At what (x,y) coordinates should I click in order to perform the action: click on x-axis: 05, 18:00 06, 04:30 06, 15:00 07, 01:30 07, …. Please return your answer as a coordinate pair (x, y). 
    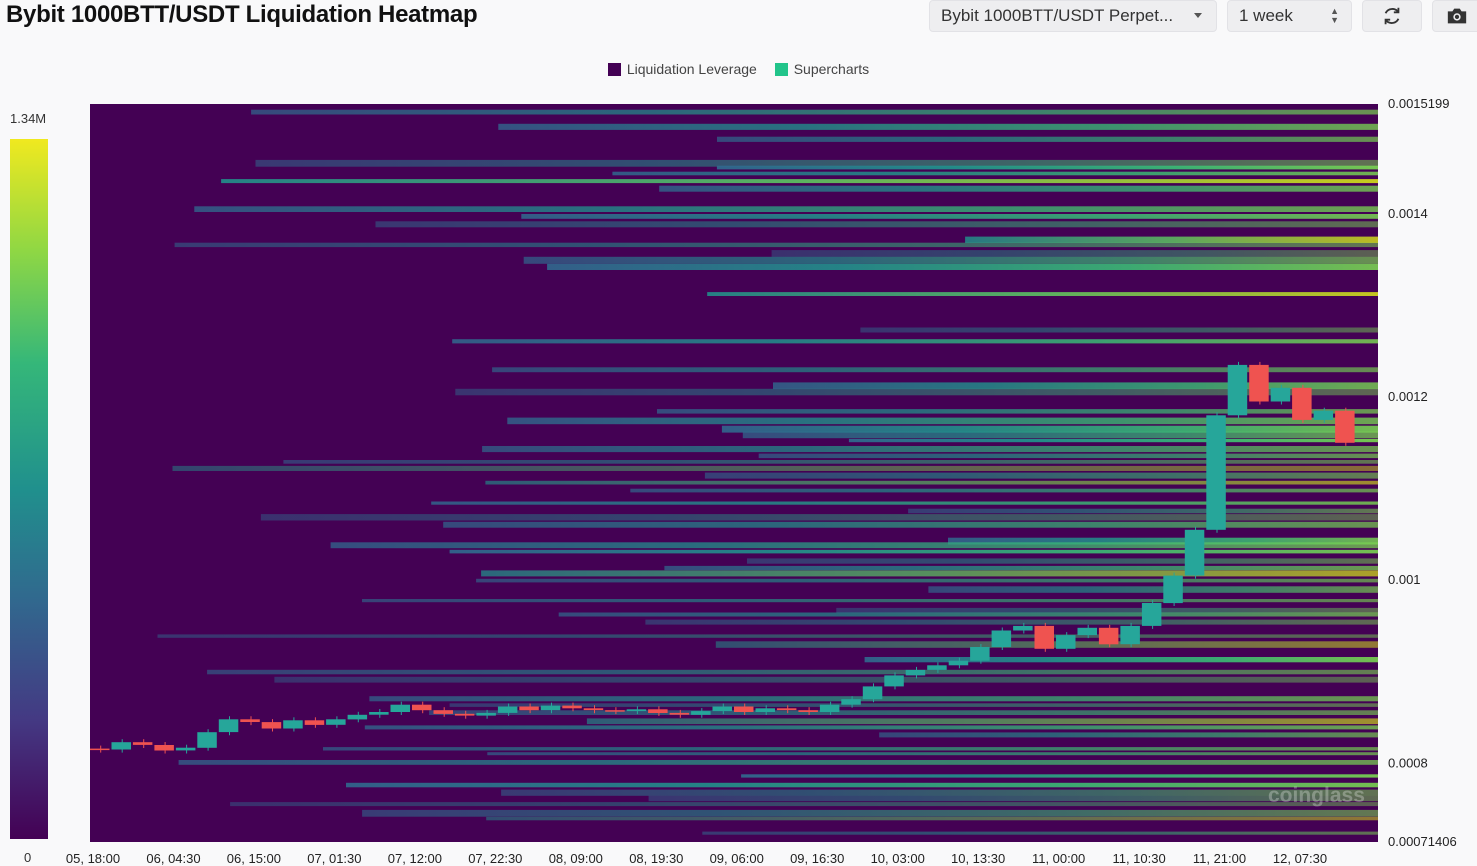
    Looking at the image, I should click on (696, 858).